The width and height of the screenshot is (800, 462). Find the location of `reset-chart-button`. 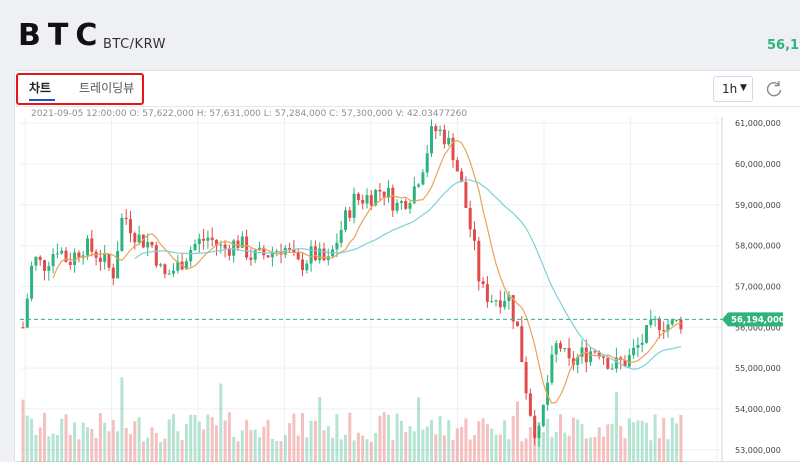

reset-chart-button is located at coordinates (774, 89).